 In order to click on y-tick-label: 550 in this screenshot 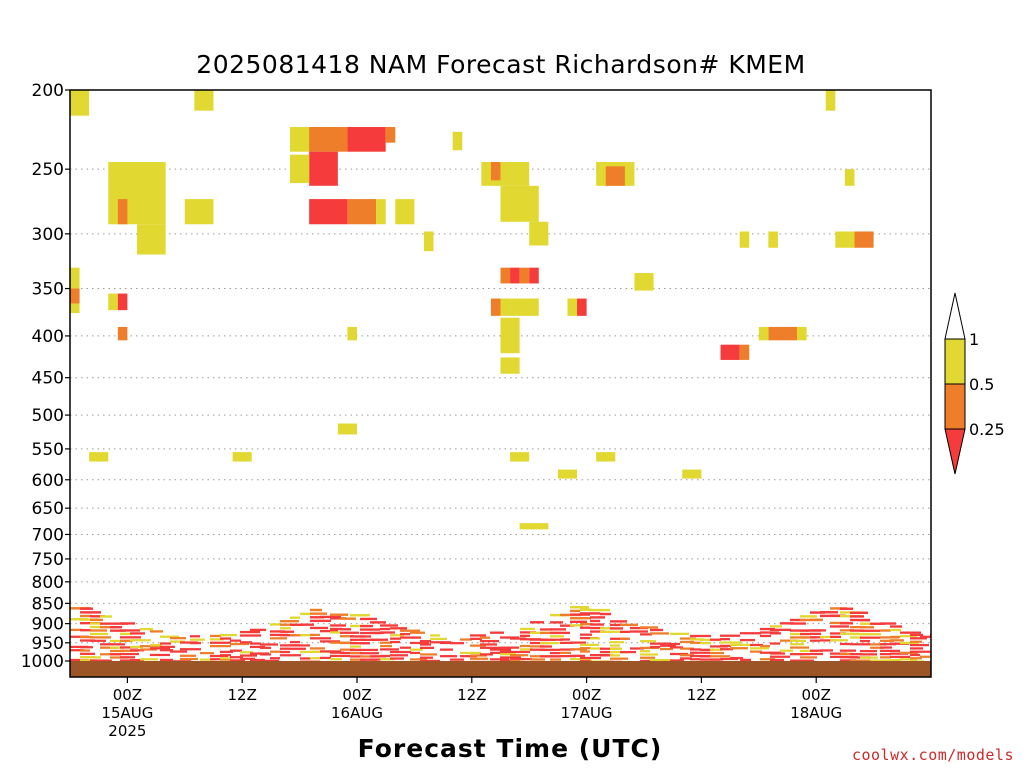, I will do `click(48, 450)`.